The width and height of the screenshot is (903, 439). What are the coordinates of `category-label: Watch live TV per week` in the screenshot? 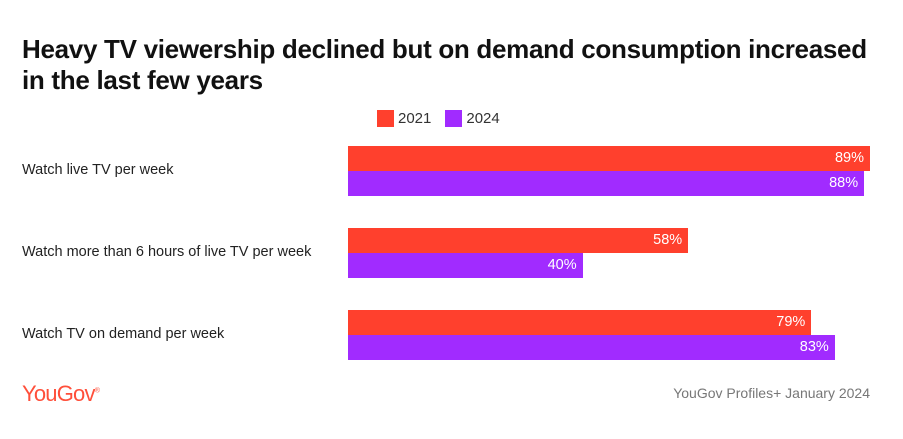 It's located at (98, 170).